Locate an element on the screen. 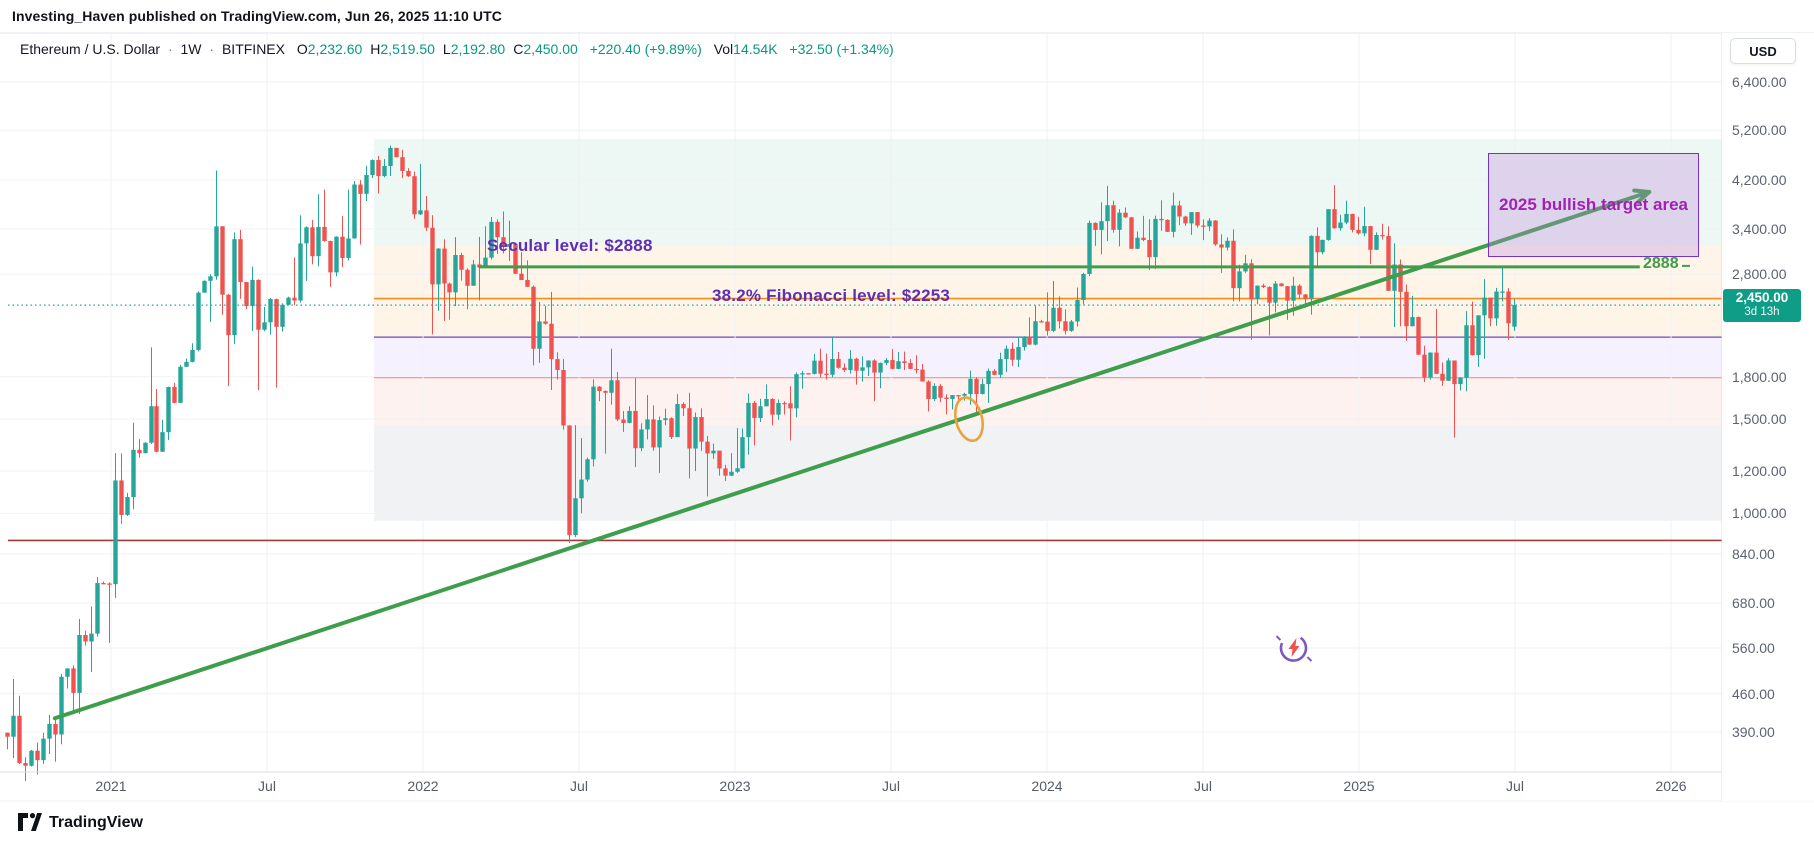  bar-countdown: 3d 13h is located at coordinates (1762, 312).